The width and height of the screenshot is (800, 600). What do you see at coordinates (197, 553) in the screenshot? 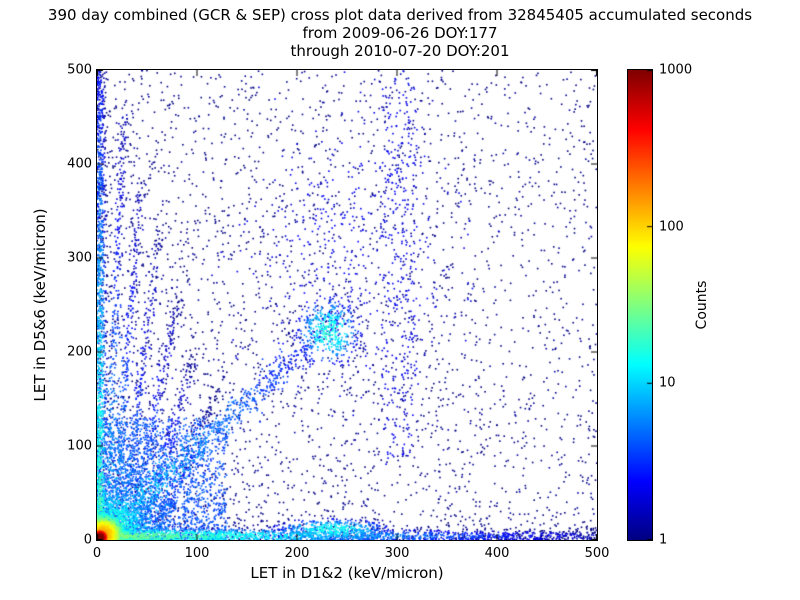
I see `x-tick-label: 100` at bounding box center [197, 553].